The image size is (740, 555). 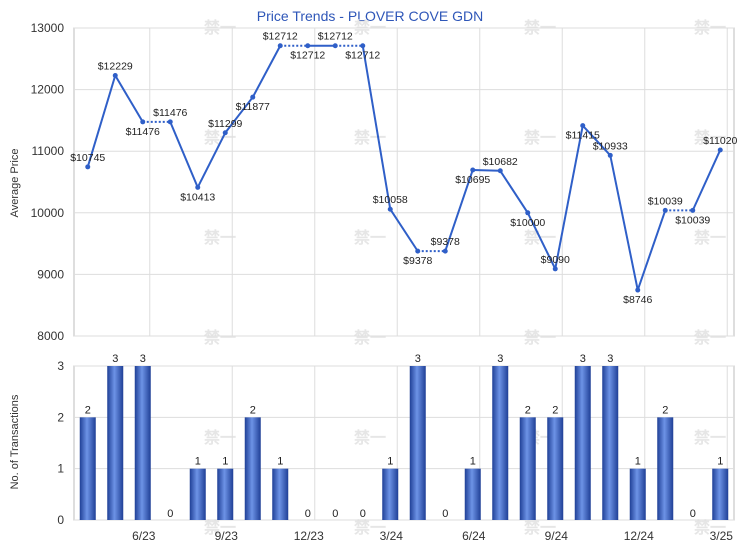 I want to click on price-point-label: $11299, so click(x=225, y=124).